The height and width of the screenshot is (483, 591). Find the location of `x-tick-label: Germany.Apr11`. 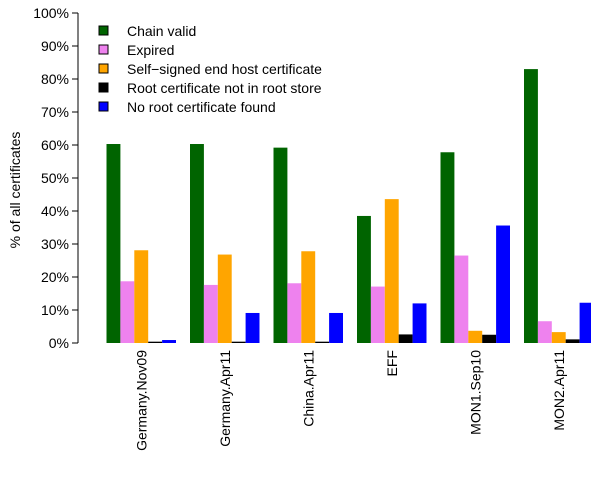

x-tick-label: Germany.Apr11 is located at coordinates (225, 398).